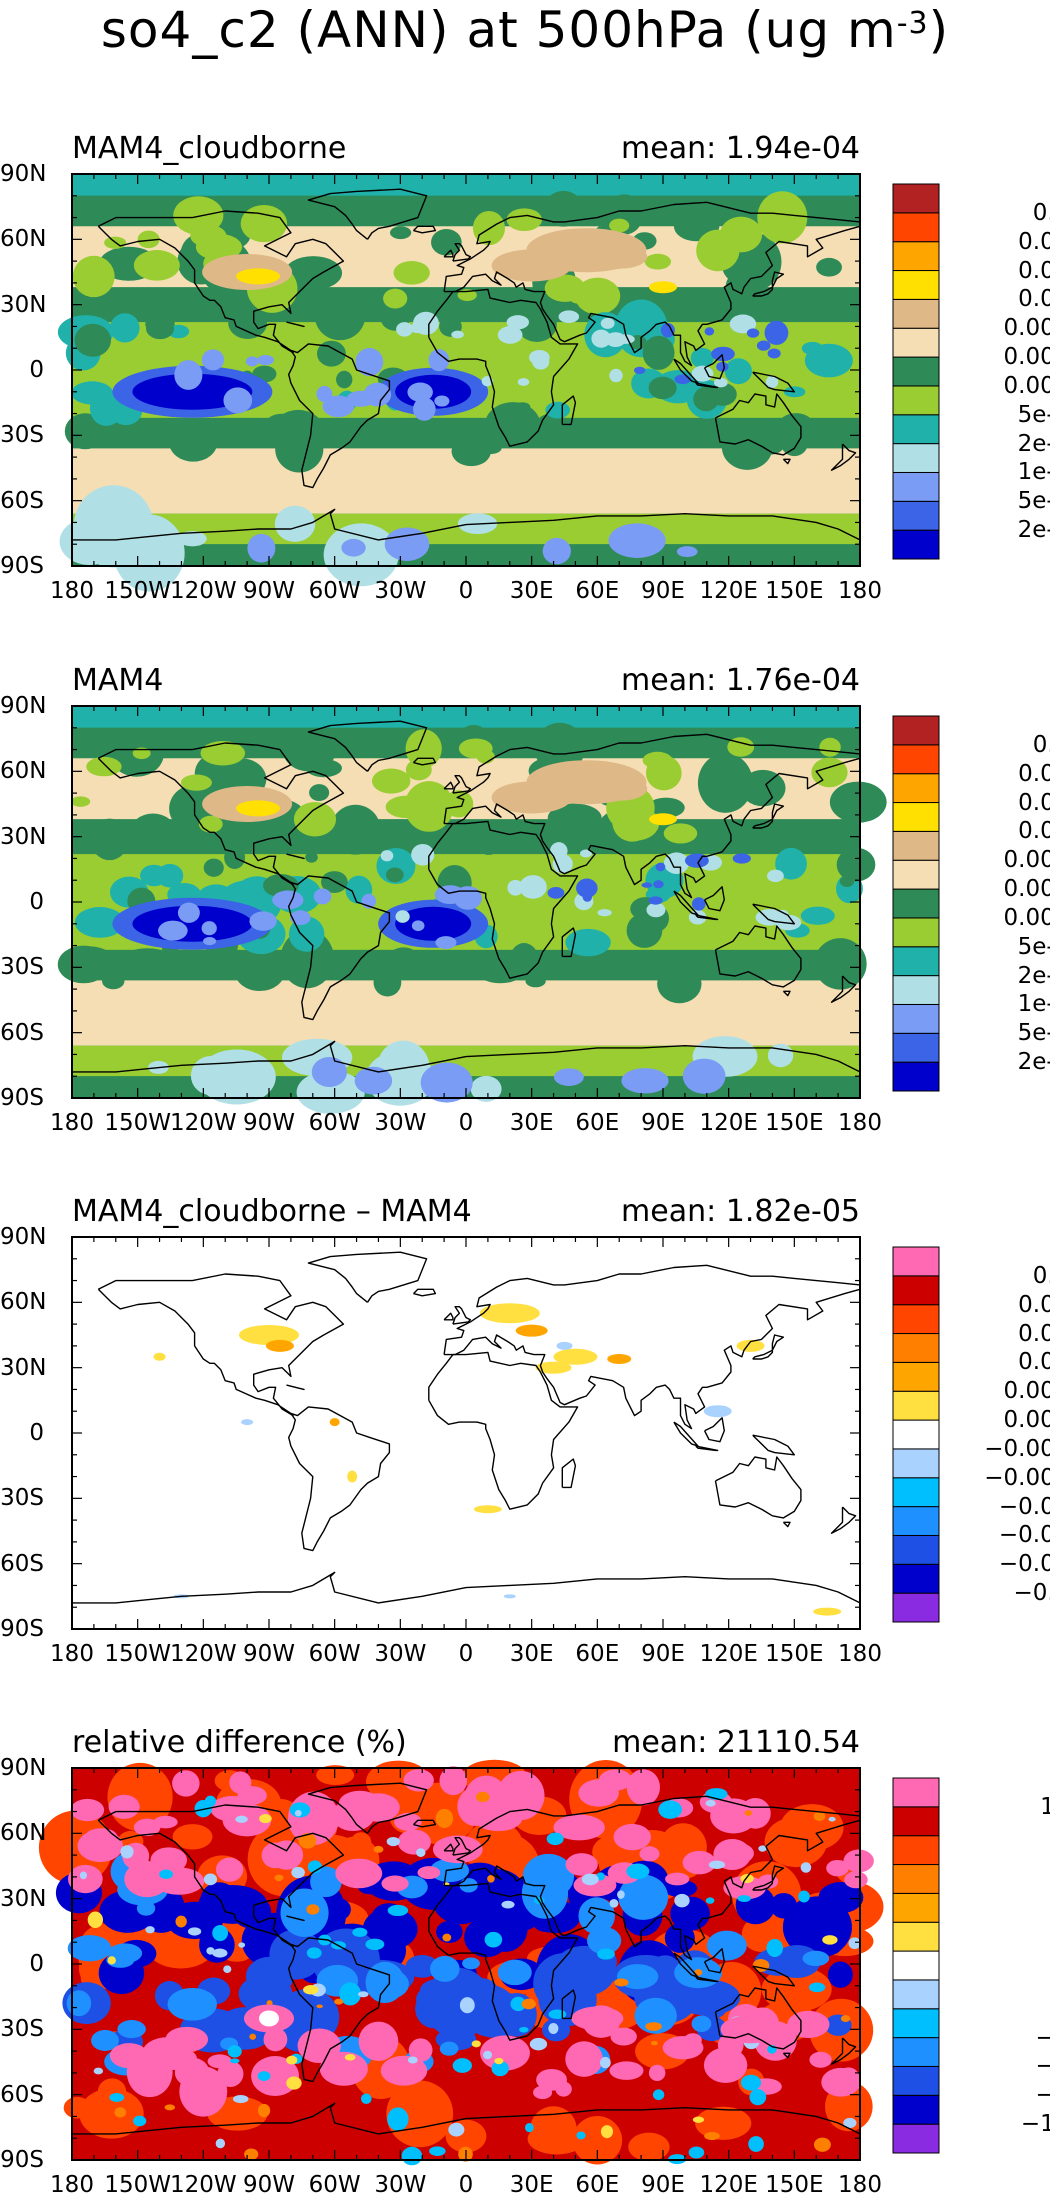 This screenshot has height=2198, width=1050. Describe the element at coordinates (663, 591) in the screenshot. I see `lon-tick-label: 90E` at that location.